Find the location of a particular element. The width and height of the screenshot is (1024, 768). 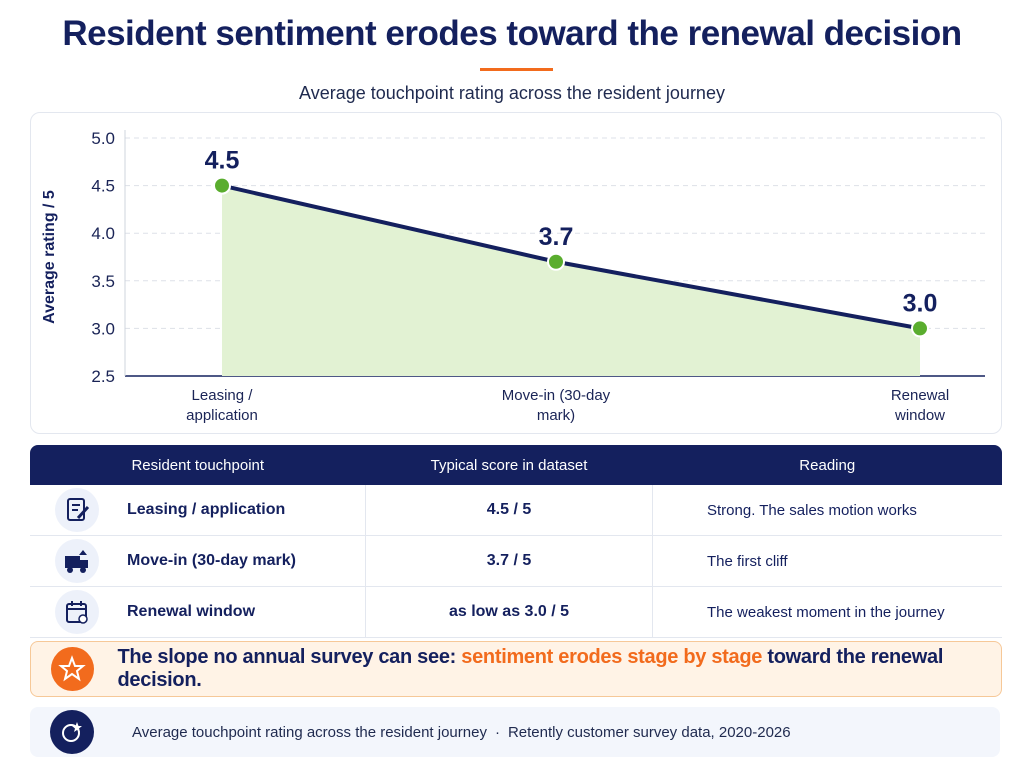

column-header: Reading is located at coordinates (827, 465).